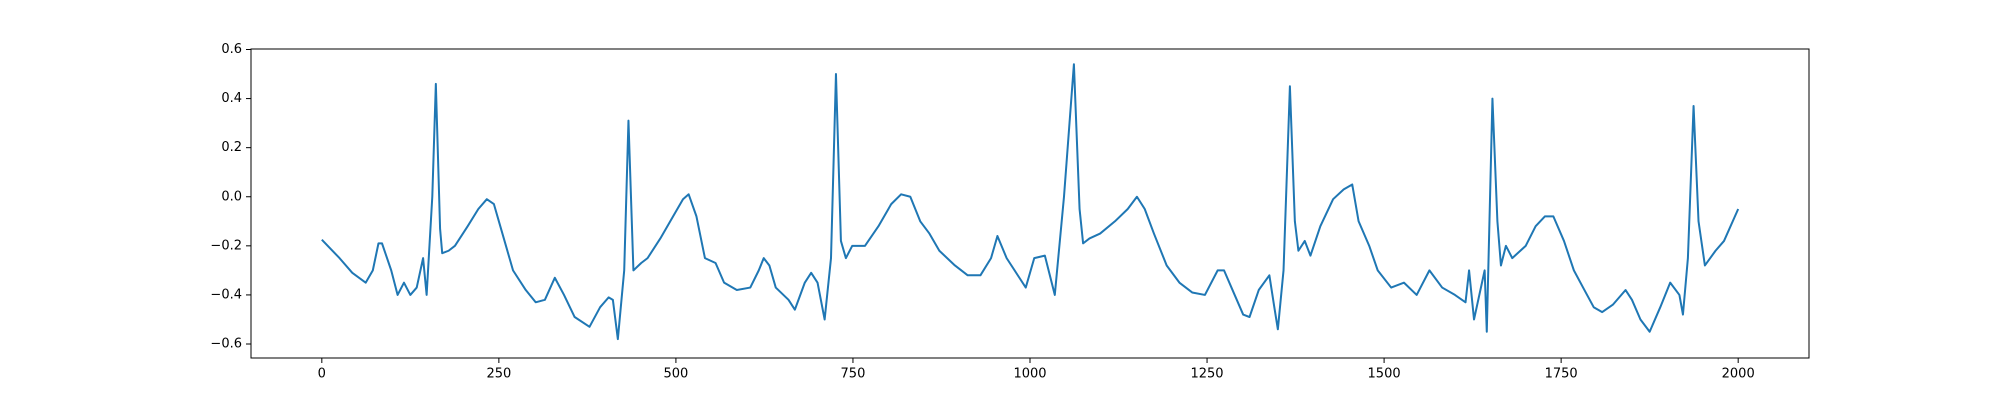 The image size is (2000, 400). I want to click on y-tick-label: 0.2, so click(231, 147).